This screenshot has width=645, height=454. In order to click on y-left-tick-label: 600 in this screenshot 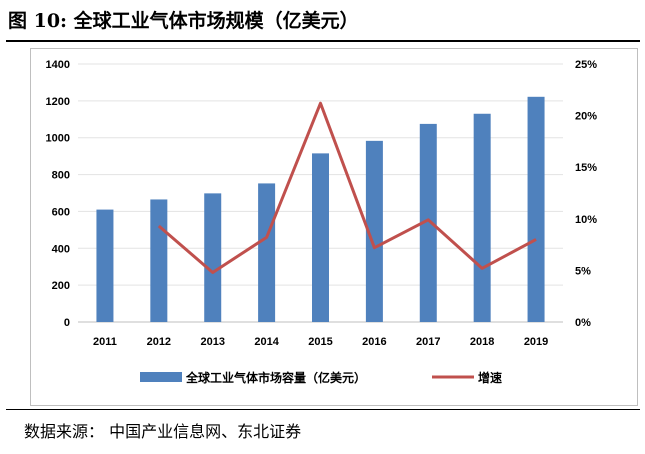, I will do `click(61, 212)`.